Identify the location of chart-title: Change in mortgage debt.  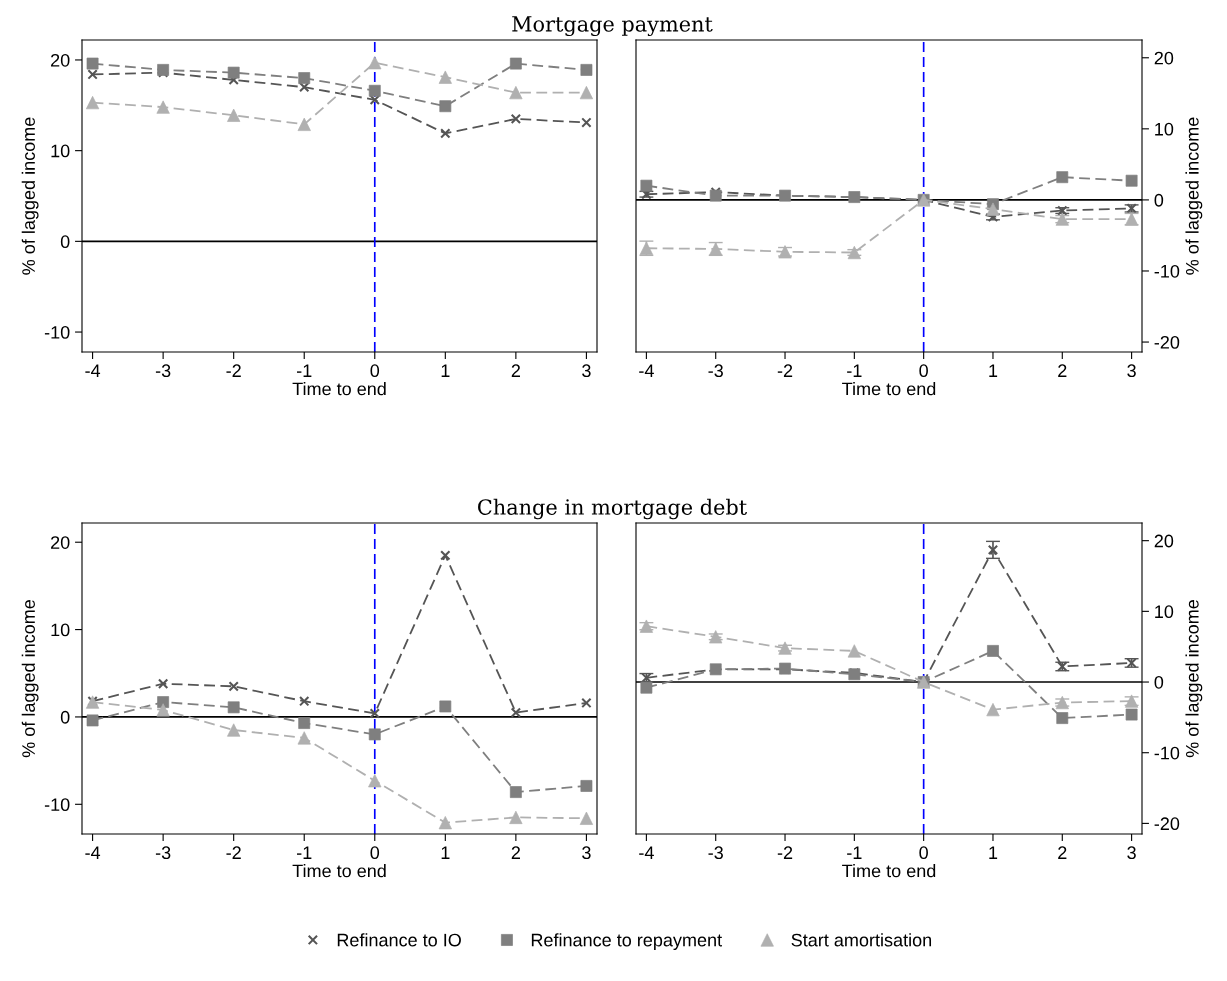
(612, 509).